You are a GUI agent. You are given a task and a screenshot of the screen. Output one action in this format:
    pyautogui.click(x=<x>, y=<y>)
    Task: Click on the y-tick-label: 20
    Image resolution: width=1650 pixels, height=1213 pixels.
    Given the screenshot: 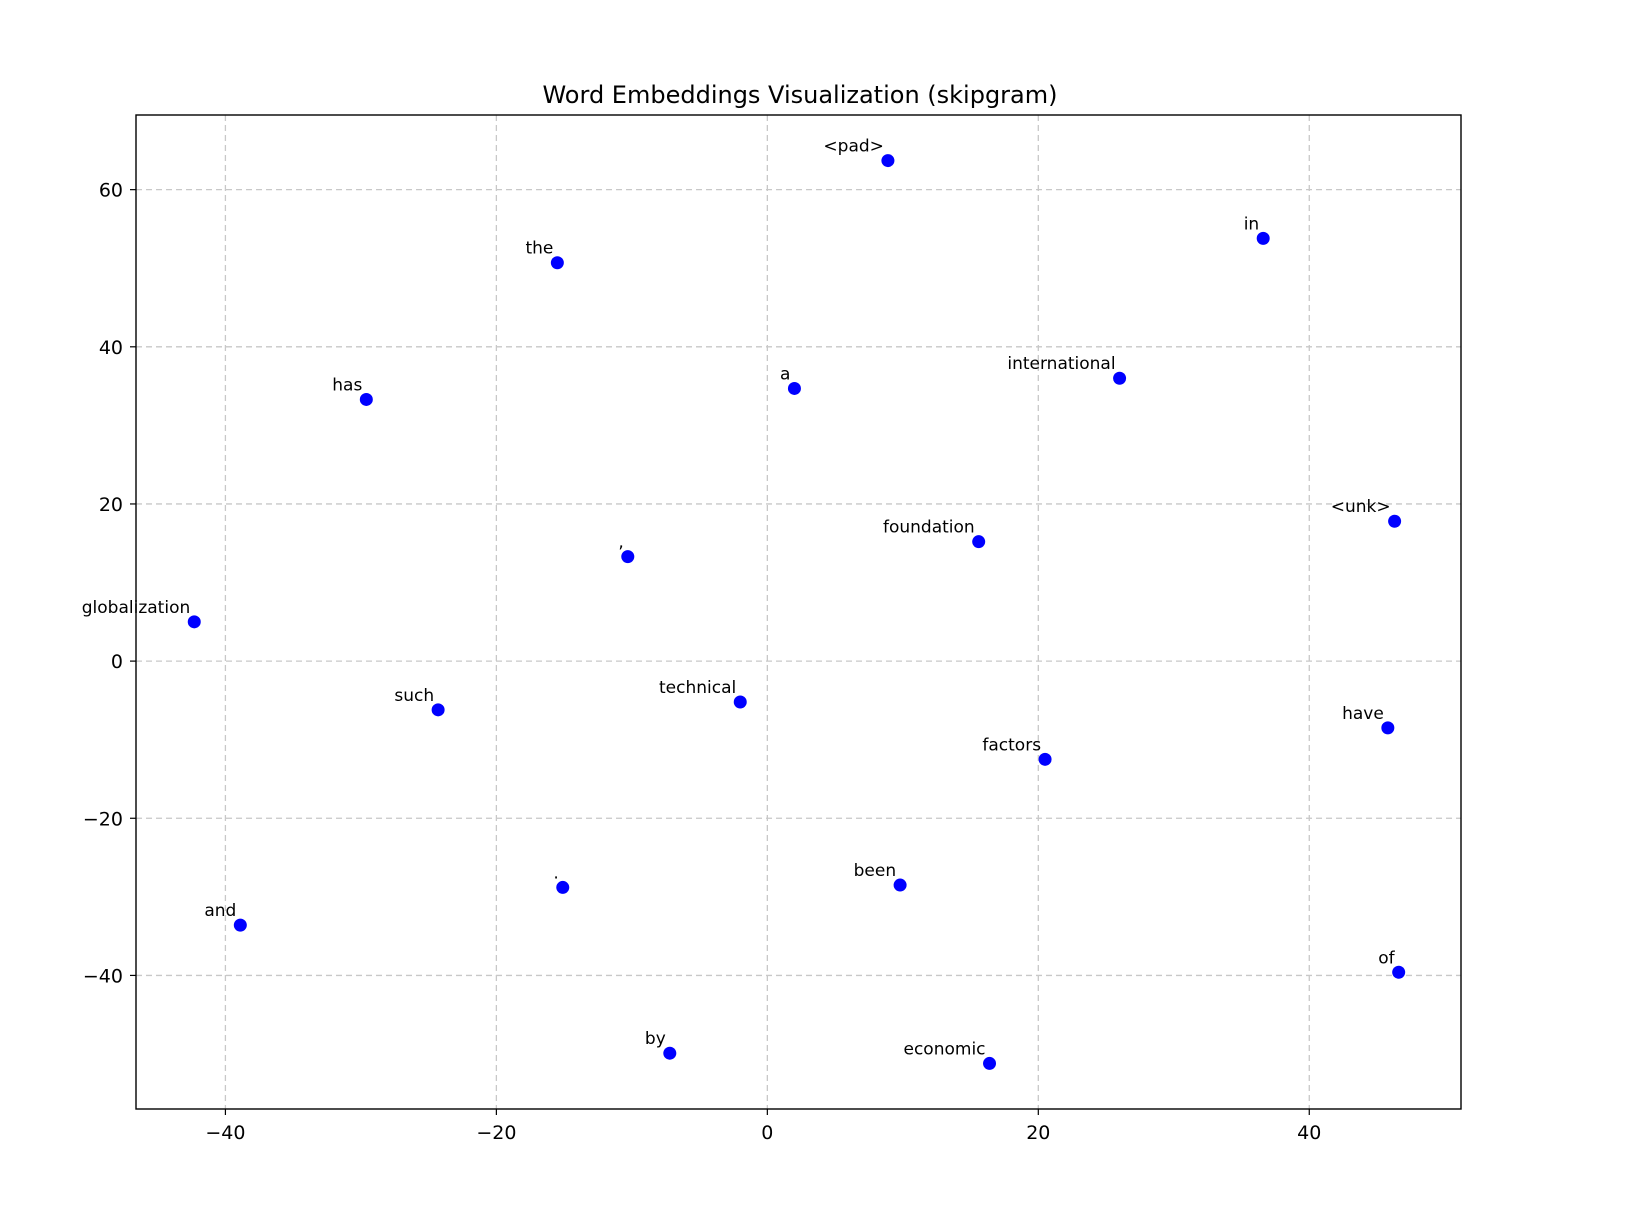 What is the action you would take?
    pyautogui.click(x=111, y=505)
    